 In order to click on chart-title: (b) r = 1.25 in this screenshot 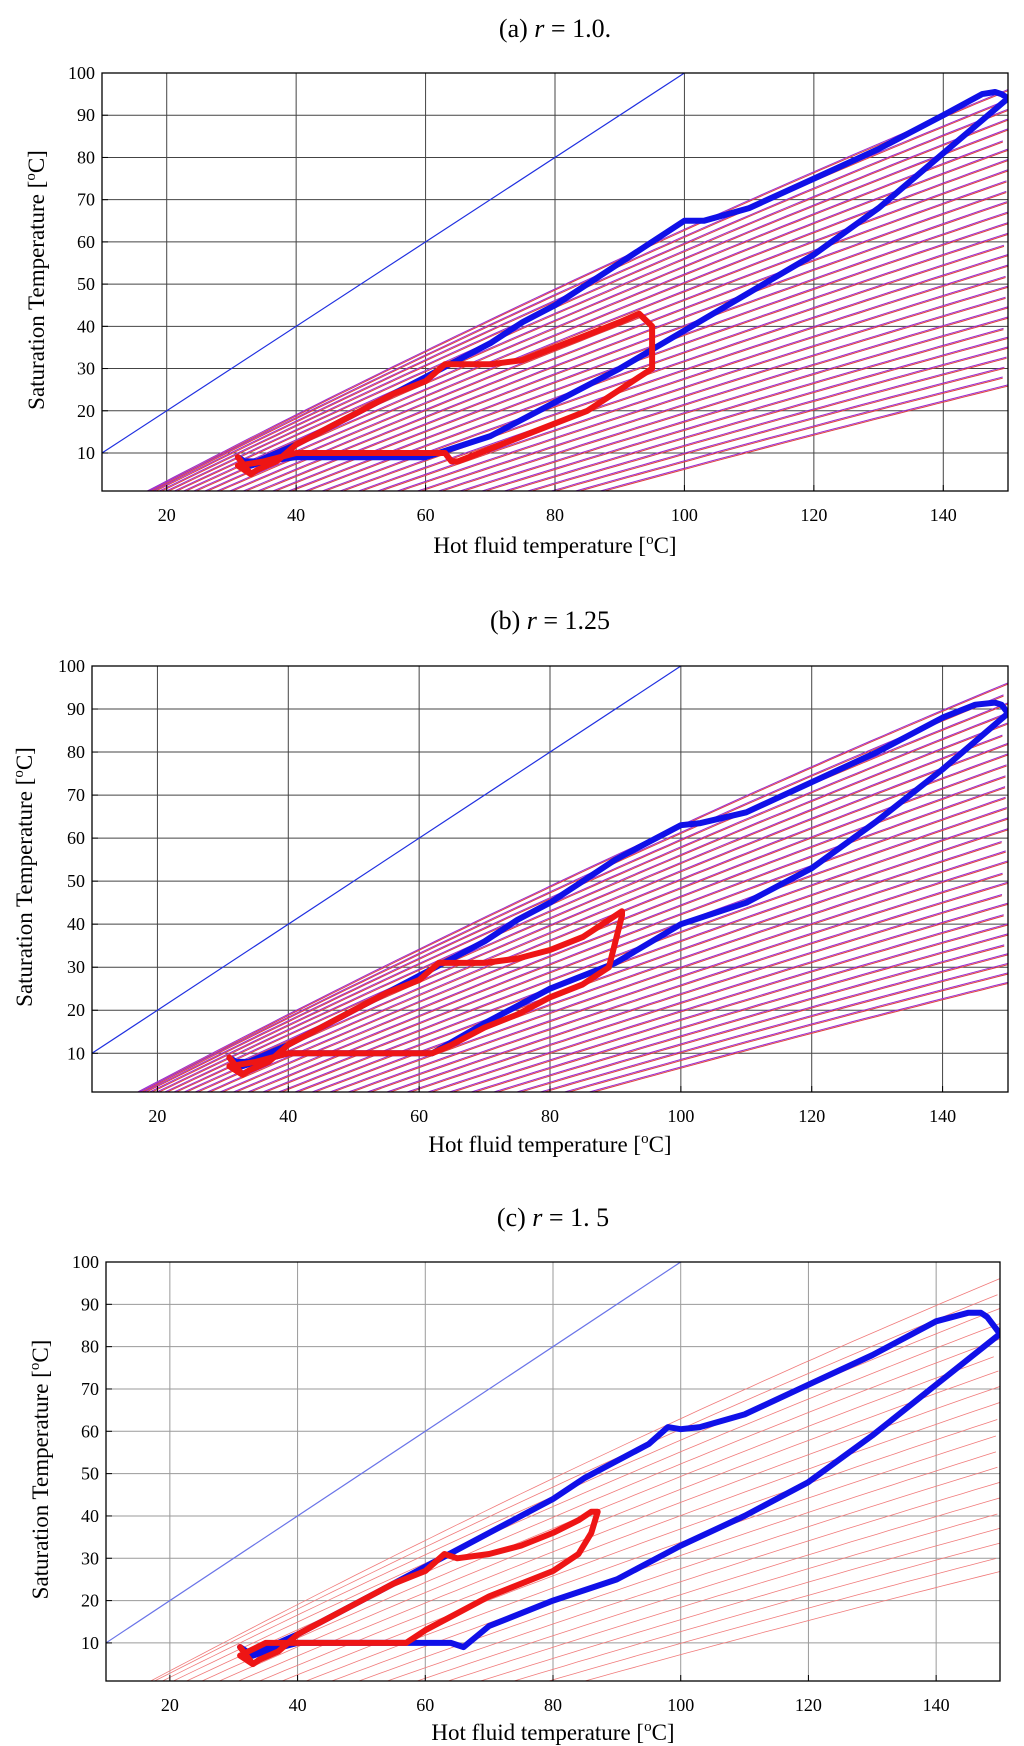, I will do `click(550, 620)`.